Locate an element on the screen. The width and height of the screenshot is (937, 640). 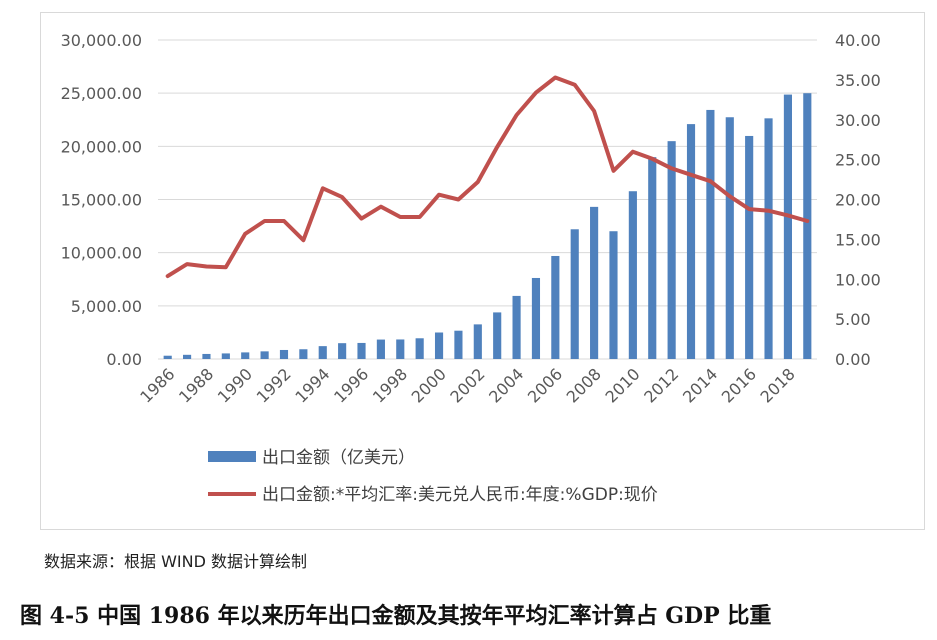
x-tick-label: 2012 is located at coordinates (661, 385).